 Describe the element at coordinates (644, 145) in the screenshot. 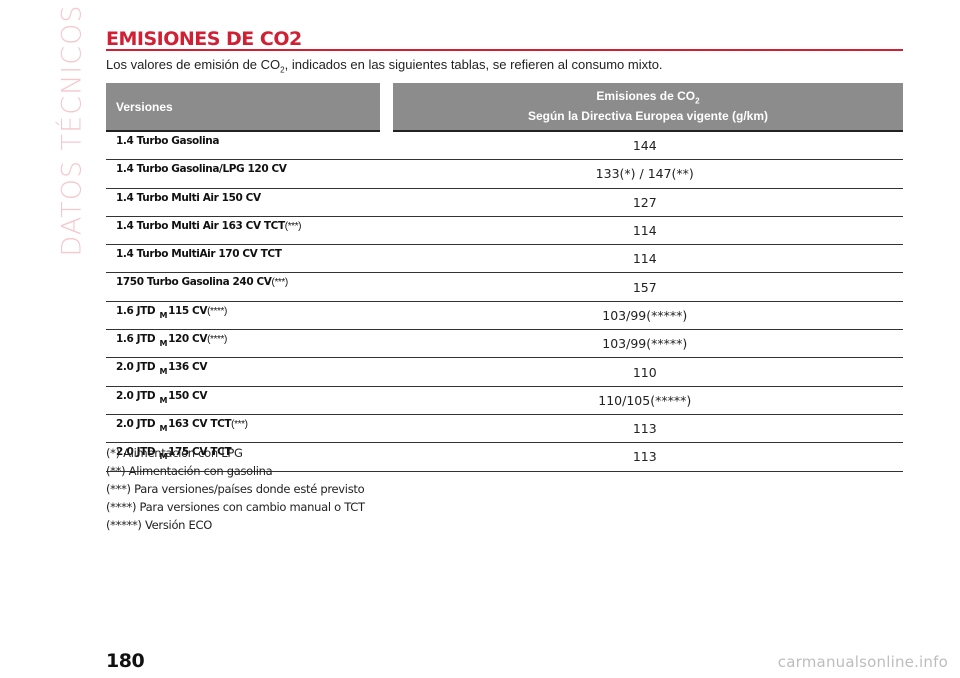

I see `emission-value: 144` at that location.